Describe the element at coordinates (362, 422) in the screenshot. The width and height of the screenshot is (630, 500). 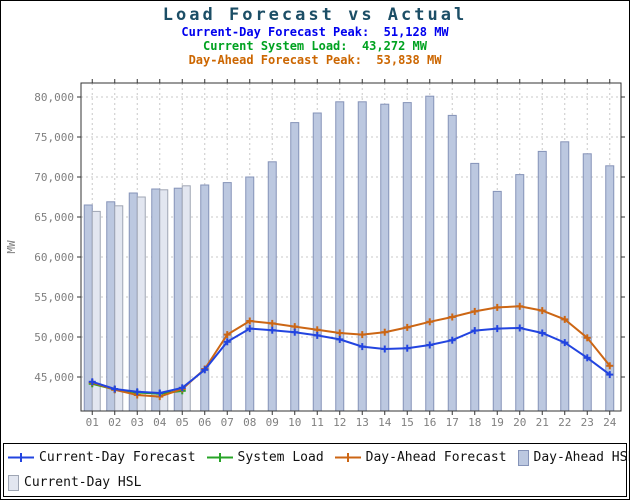
I see `svg-text: 13` at that location.